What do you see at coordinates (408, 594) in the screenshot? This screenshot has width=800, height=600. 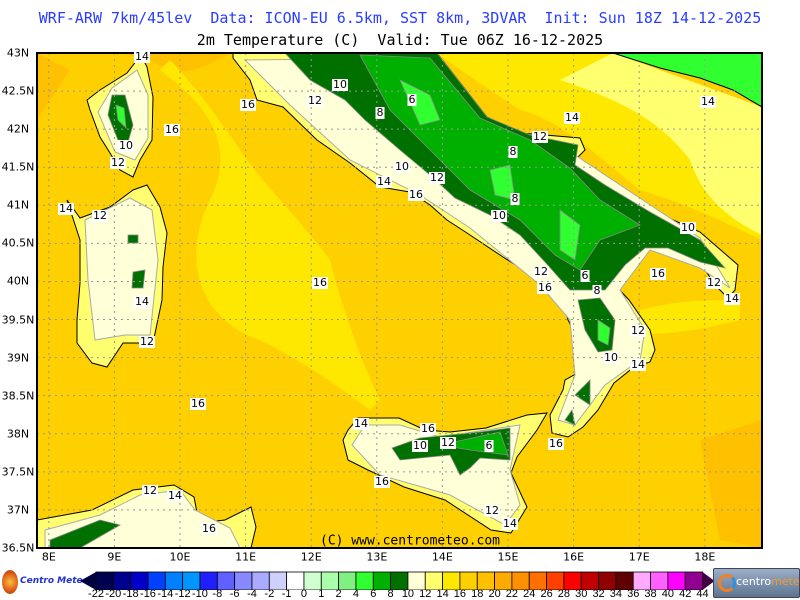 I see `colorbar-label: 10` at bounding box center [408, 594].